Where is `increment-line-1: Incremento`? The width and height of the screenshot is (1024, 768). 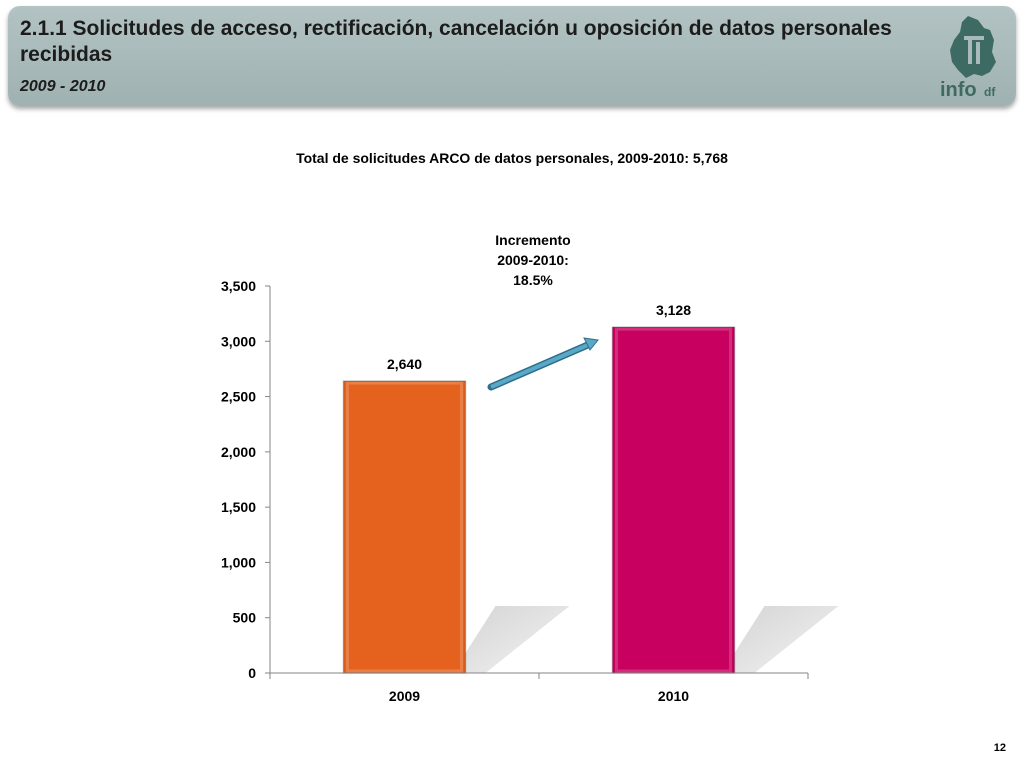 increment-line-1: Incremento is located at coordinates (533, 240).